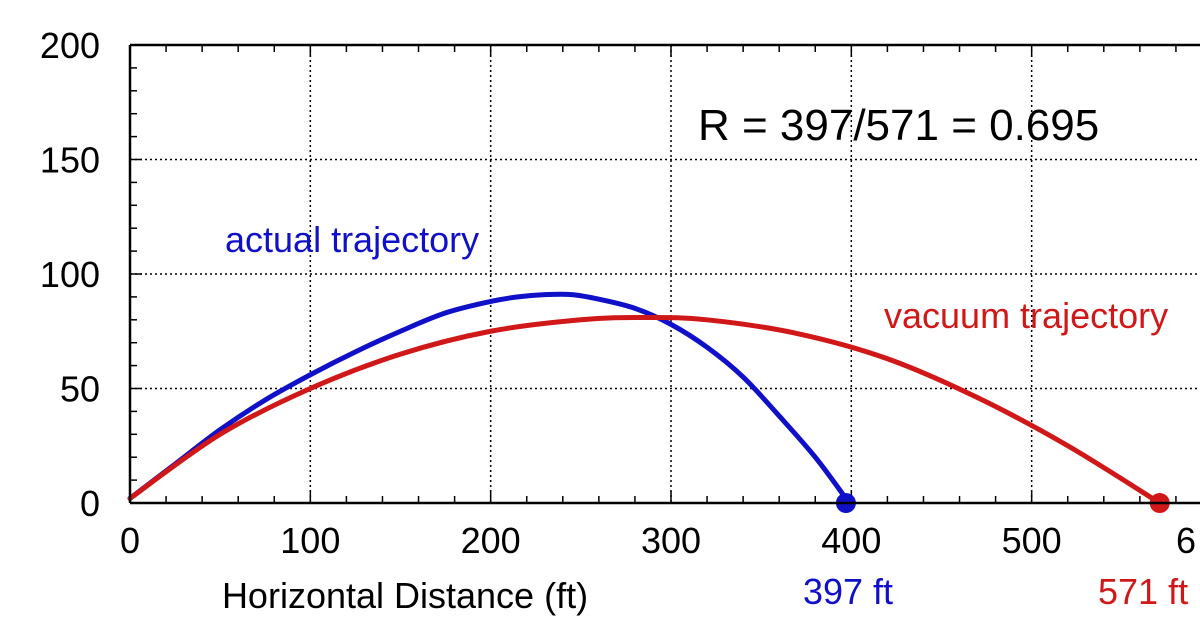  I want to click on y-tick-label-50: 50, so click(80, 389).